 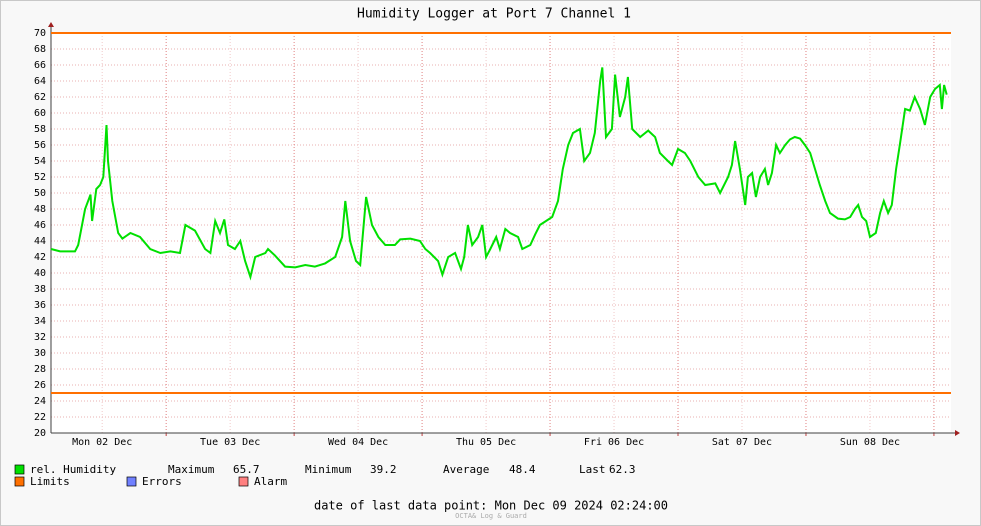 I want to click on stat-value: 48.4, so click(x=522, y=469).